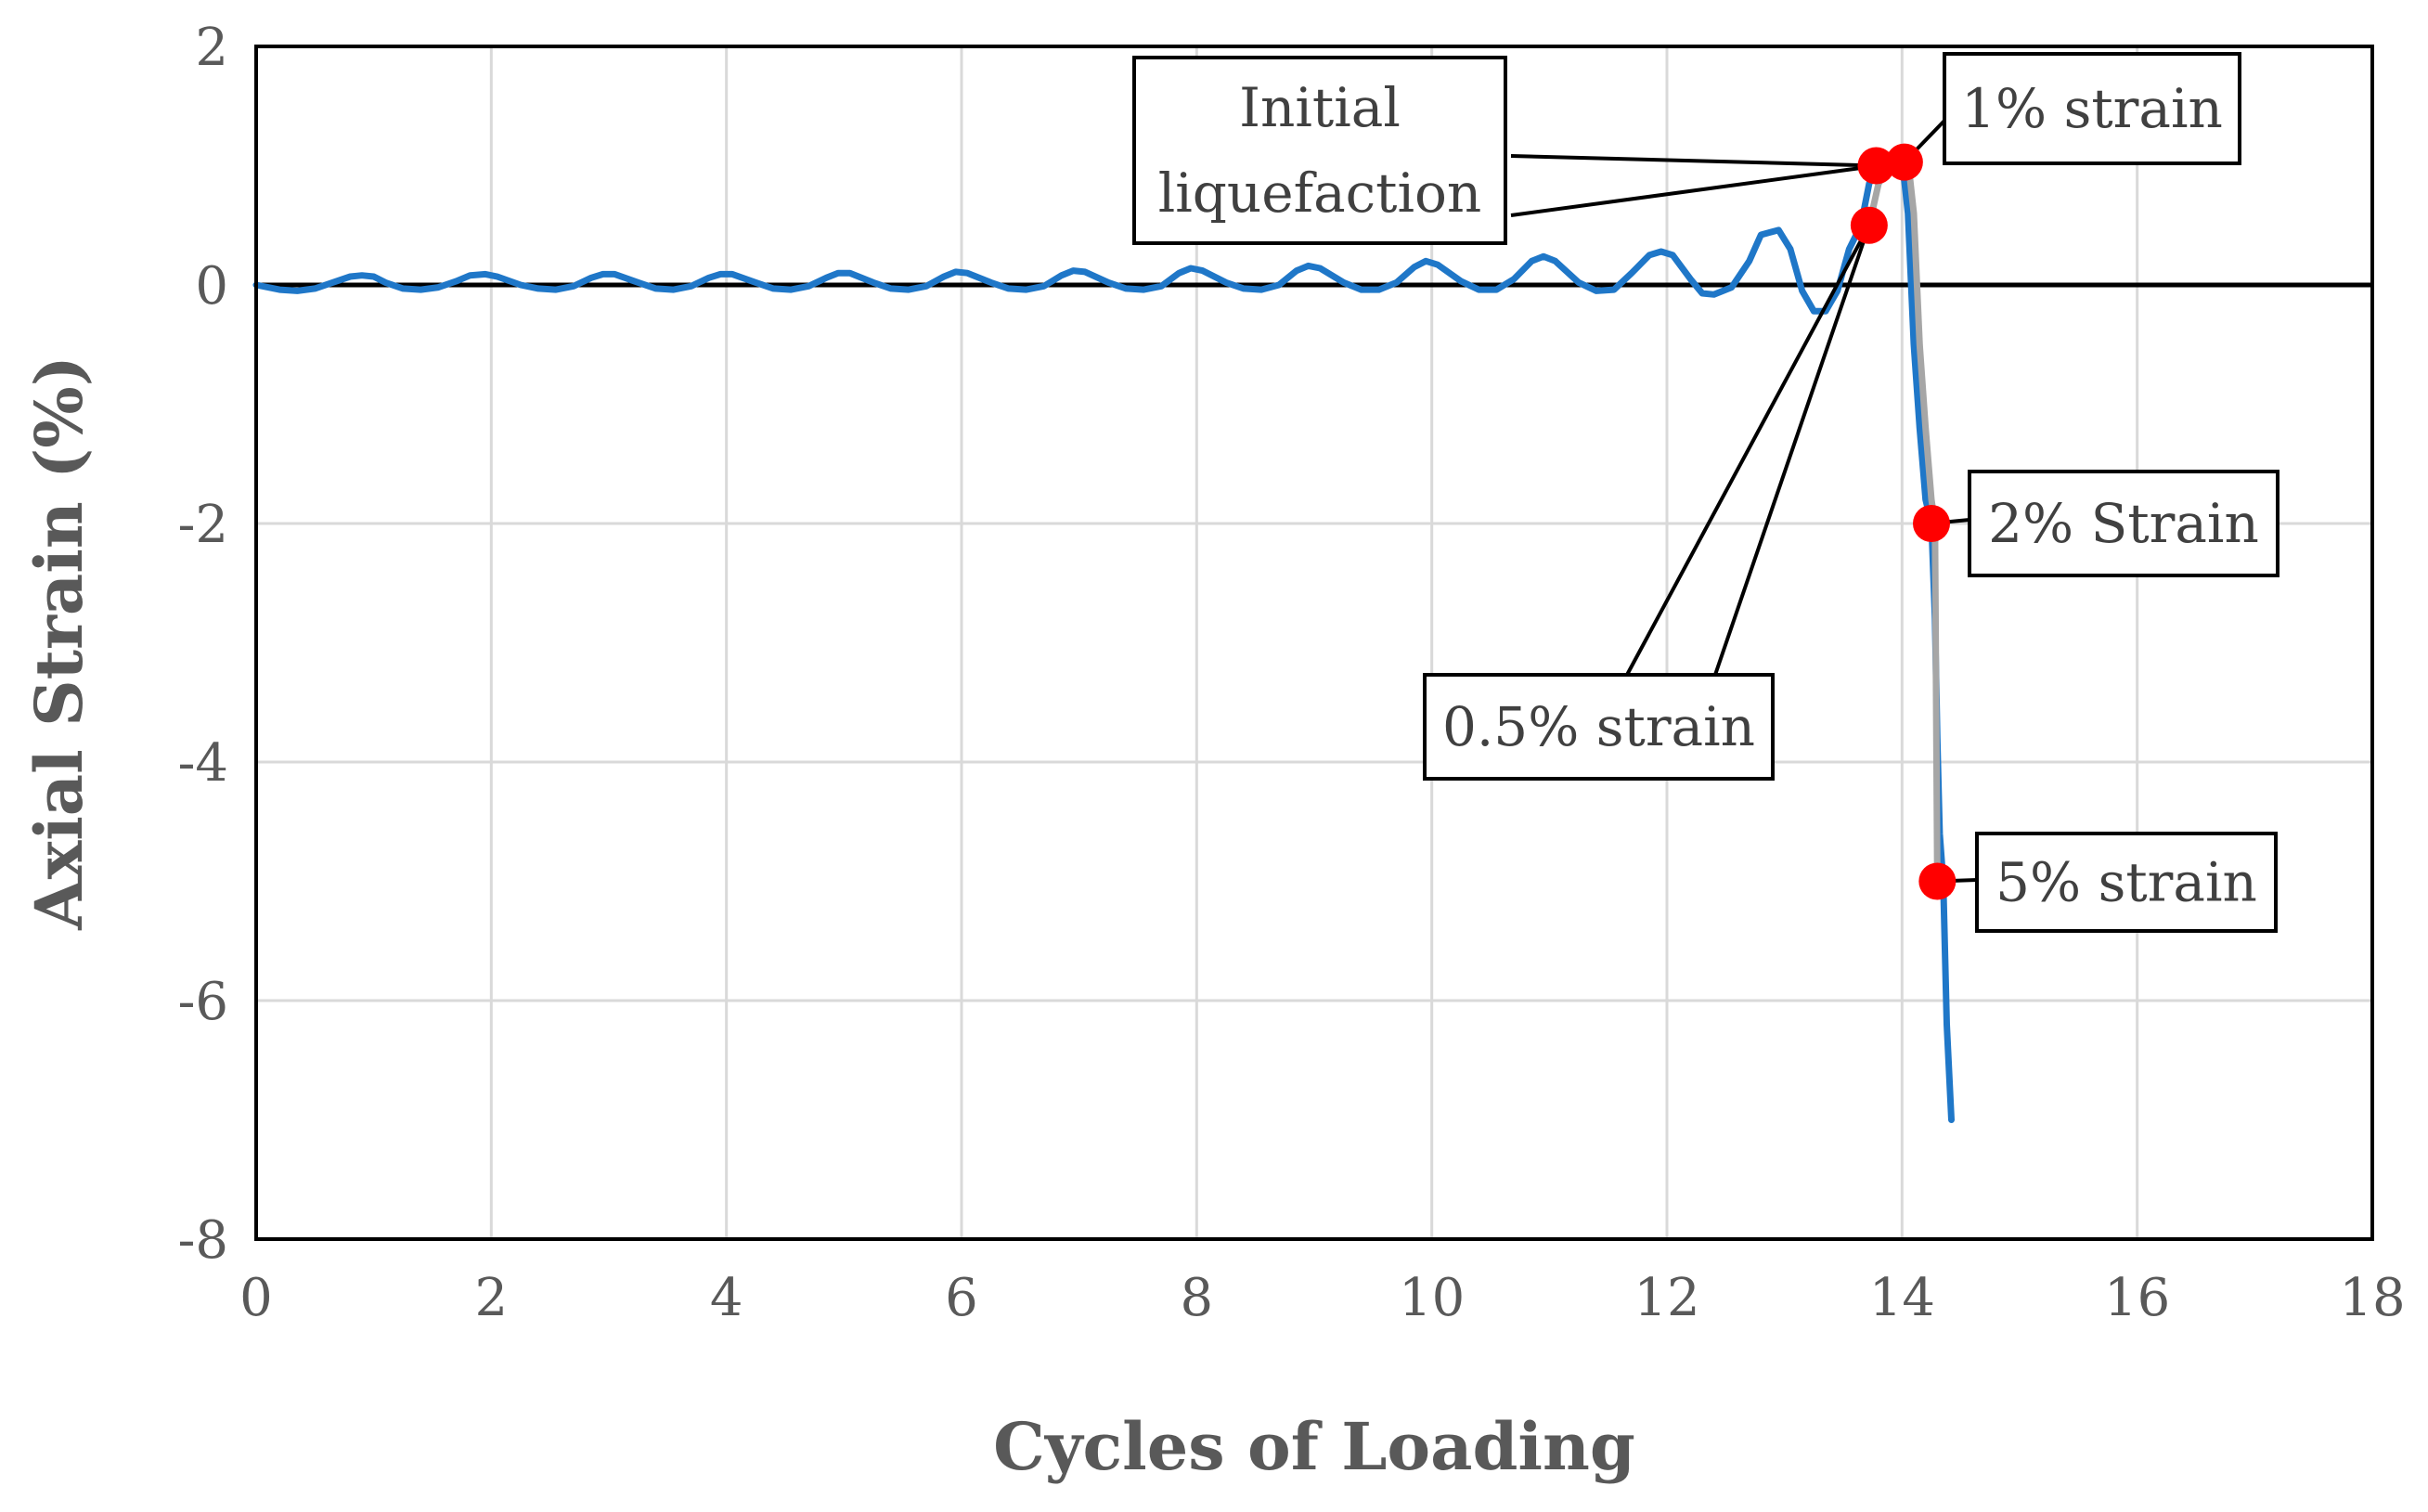  I want to click on annotation-label-1-0: 1% strain, so click(2092, 108).